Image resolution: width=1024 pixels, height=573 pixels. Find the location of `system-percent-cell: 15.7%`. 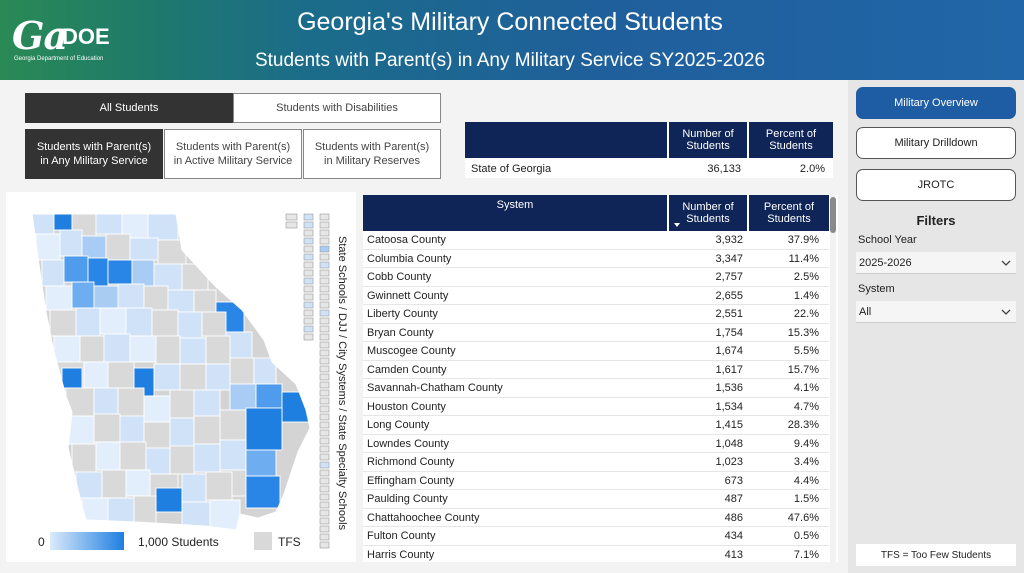

system-percent-cell: 15.7% is located at coordinates (803, 369).